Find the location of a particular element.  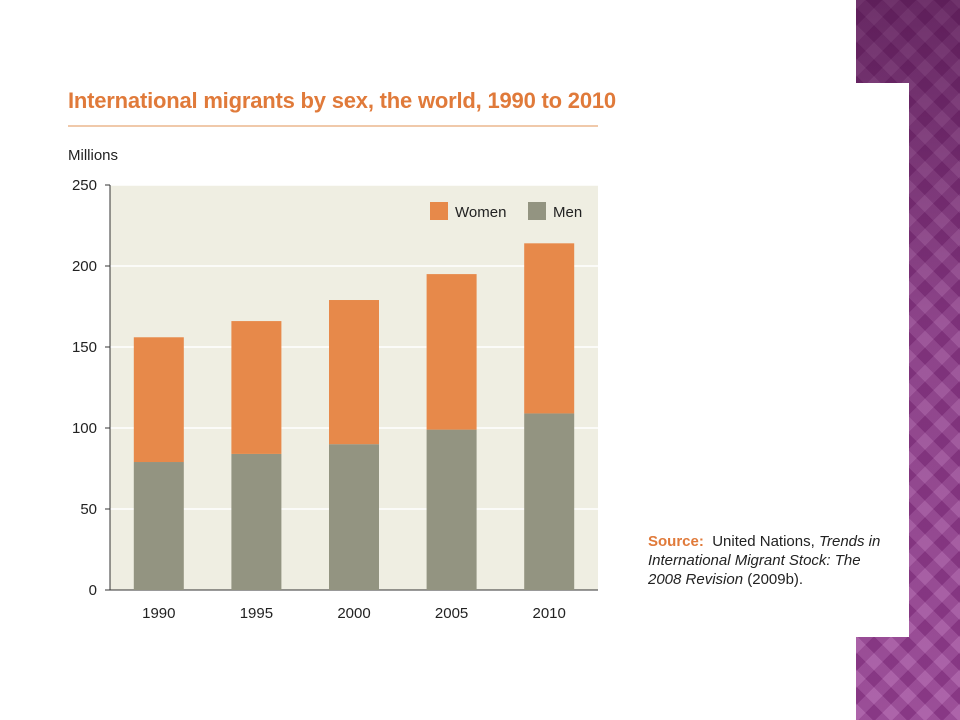

bar-men-1990 is located at coordinates (158, 526).